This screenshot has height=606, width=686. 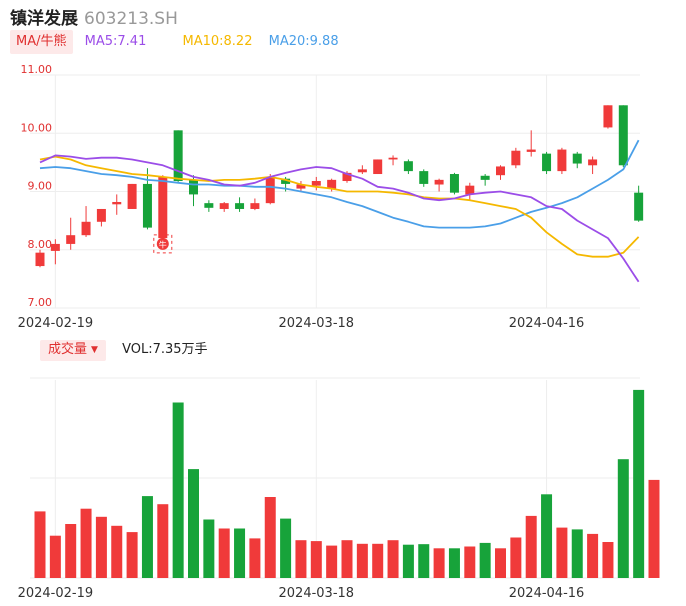 I want to click on volume-x-tick-label: 2024-03-18, so click(x=317, y=593).